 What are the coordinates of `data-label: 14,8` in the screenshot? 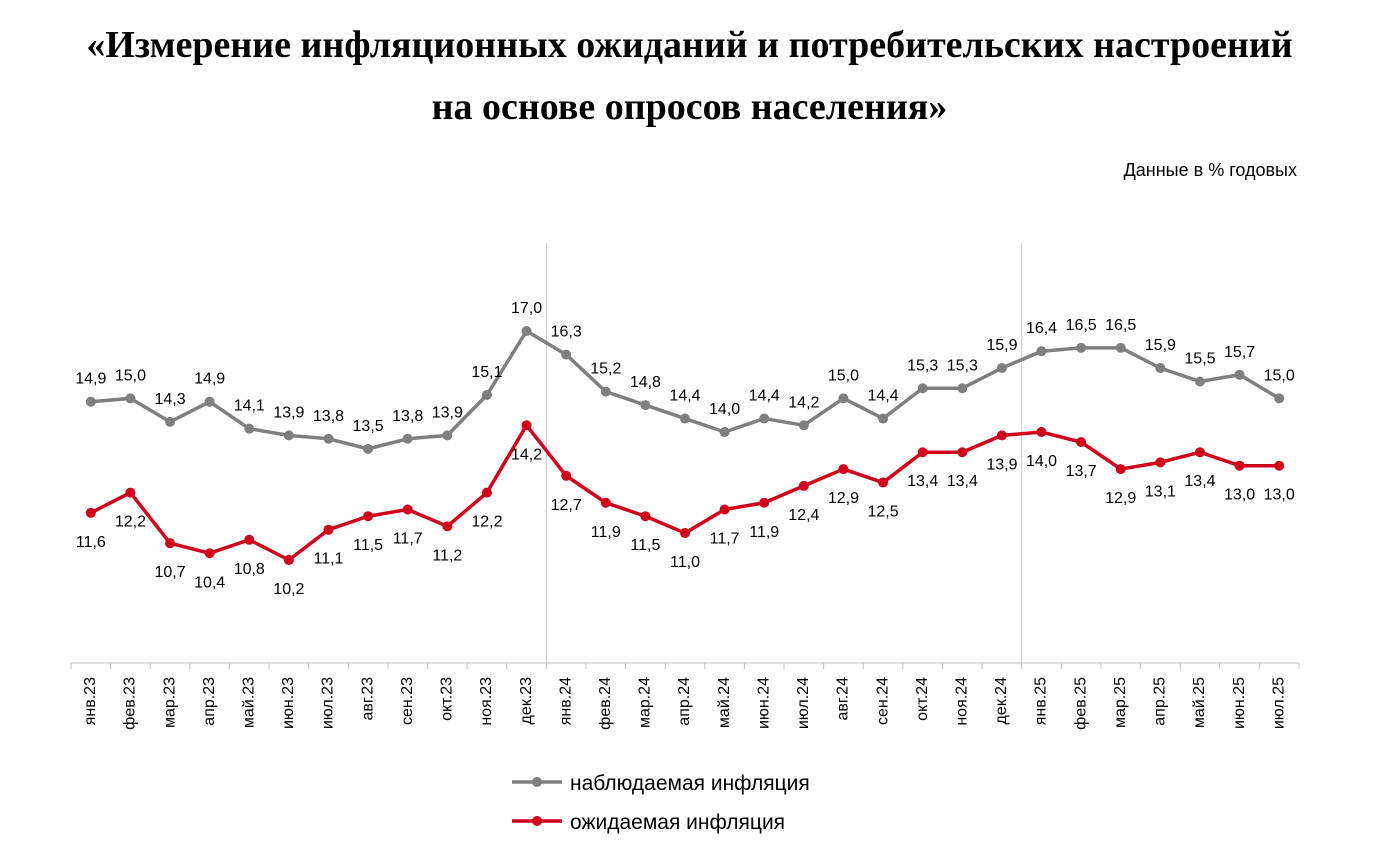 It's located at (645, 382).